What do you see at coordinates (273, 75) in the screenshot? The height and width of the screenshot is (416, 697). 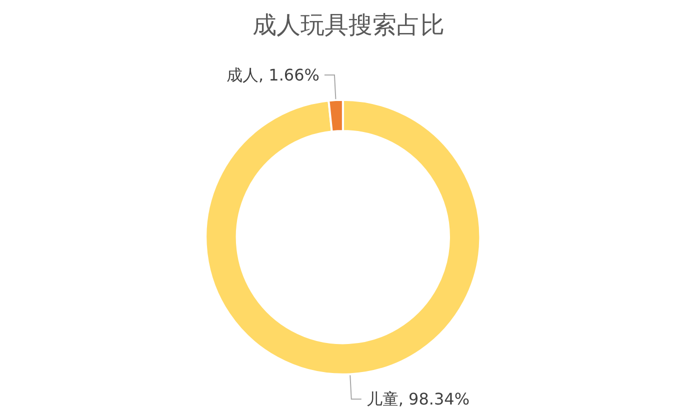 I see `slice-label: 成人, 1.66%` at bounding box center [273, 75].